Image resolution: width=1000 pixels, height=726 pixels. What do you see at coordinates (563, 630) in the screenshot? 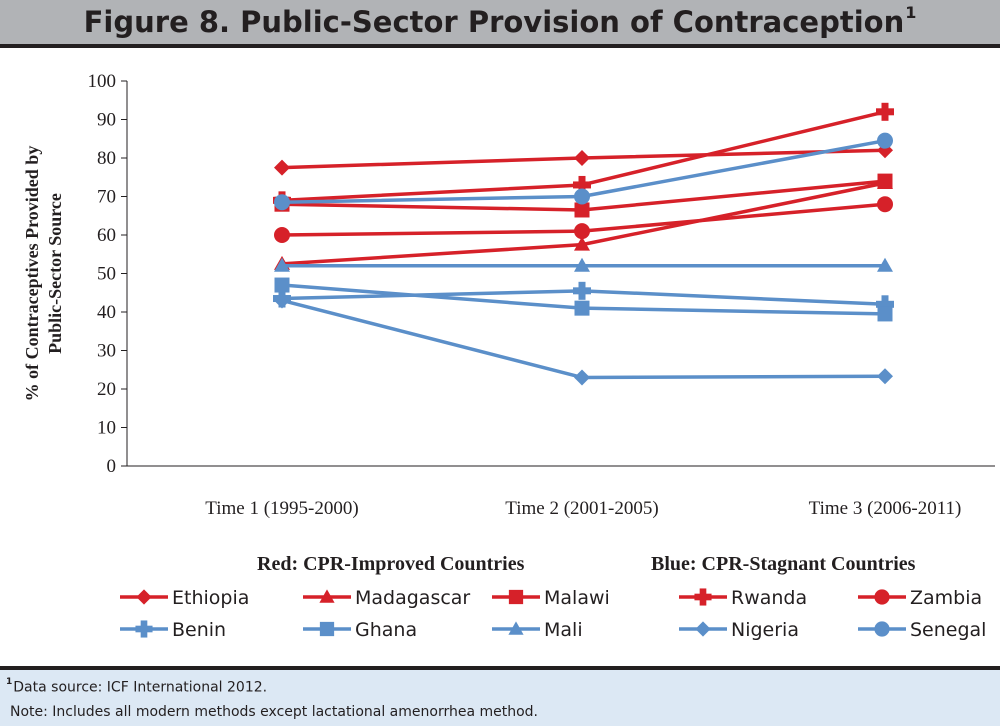
I see `legend-label: Mali` at bounding box center [563, 630].